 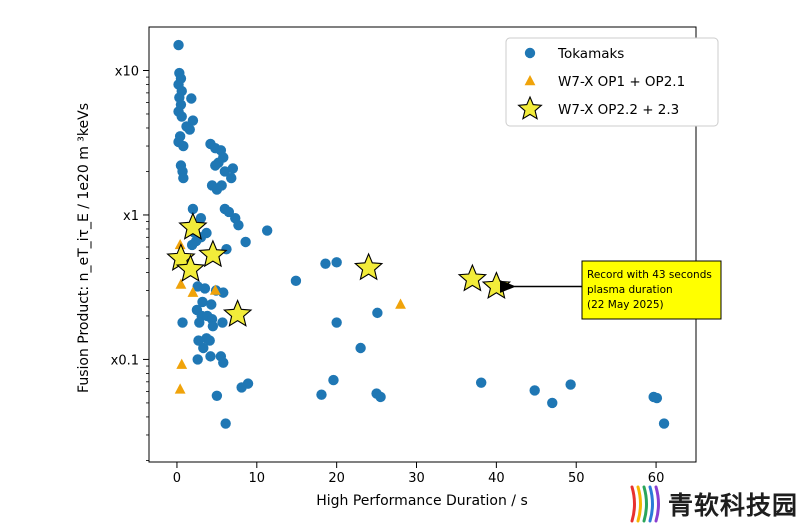 What do you see at coordinates (130, 262) in the screenshot?
I see `y-axis-ticks: x0.1 x1 x10` at bounding box center [130, 262].